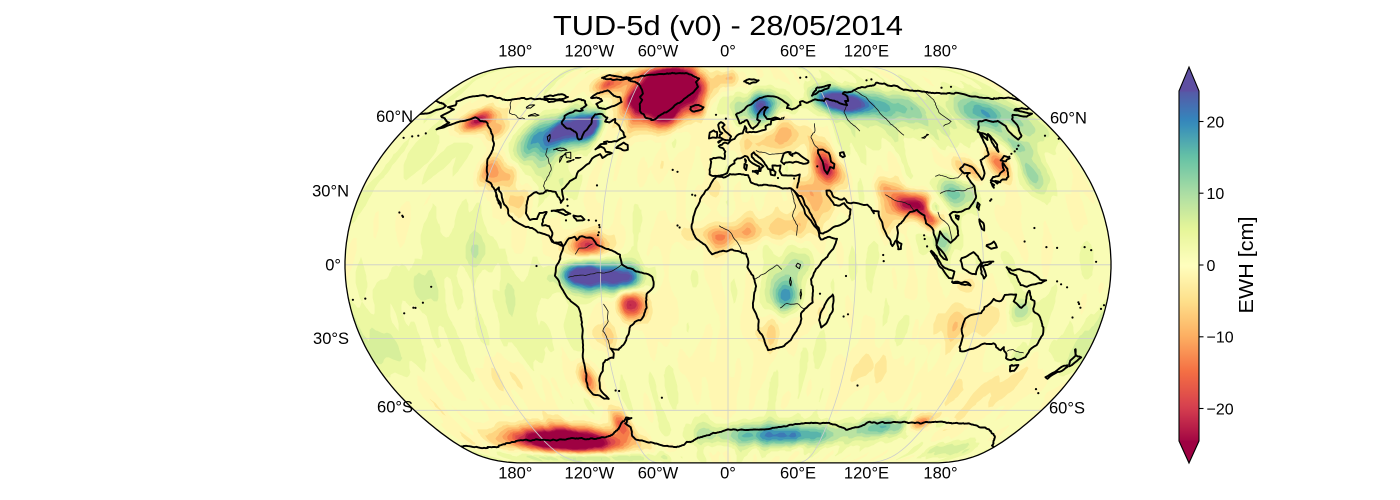  I want to click on svg-text: TUD-5d (v0) - 28/05/2014, so click(728, 25).